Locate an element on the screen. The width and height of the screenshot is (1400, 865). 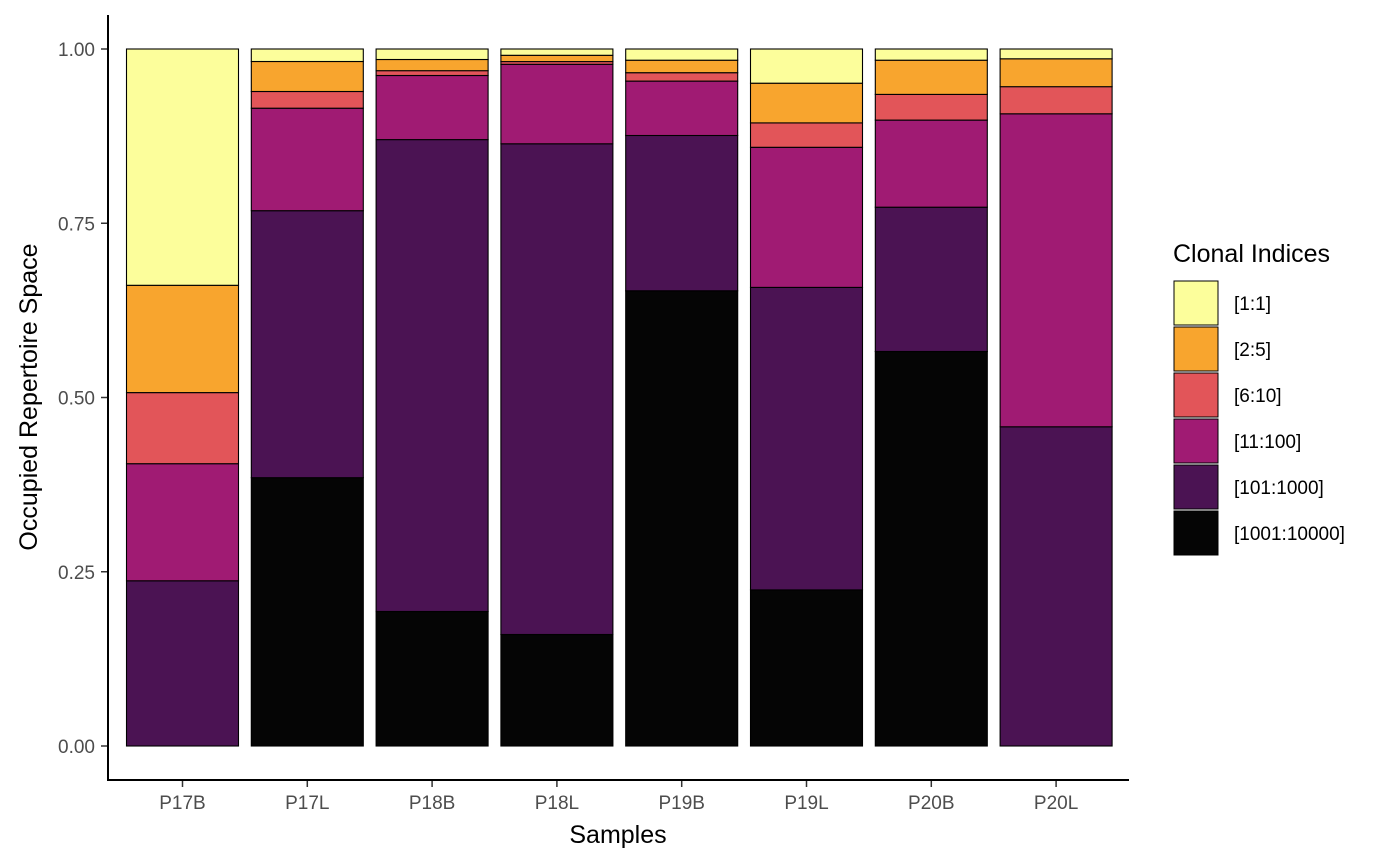
y-tick-label: 0.00 is located at coordinates (76, 747).